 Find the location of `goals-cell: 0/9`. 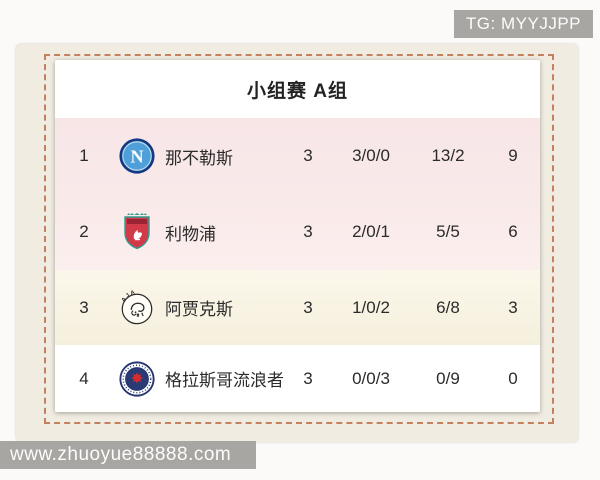

goals-cell: 0/9 is located at coordinates (448, 378).